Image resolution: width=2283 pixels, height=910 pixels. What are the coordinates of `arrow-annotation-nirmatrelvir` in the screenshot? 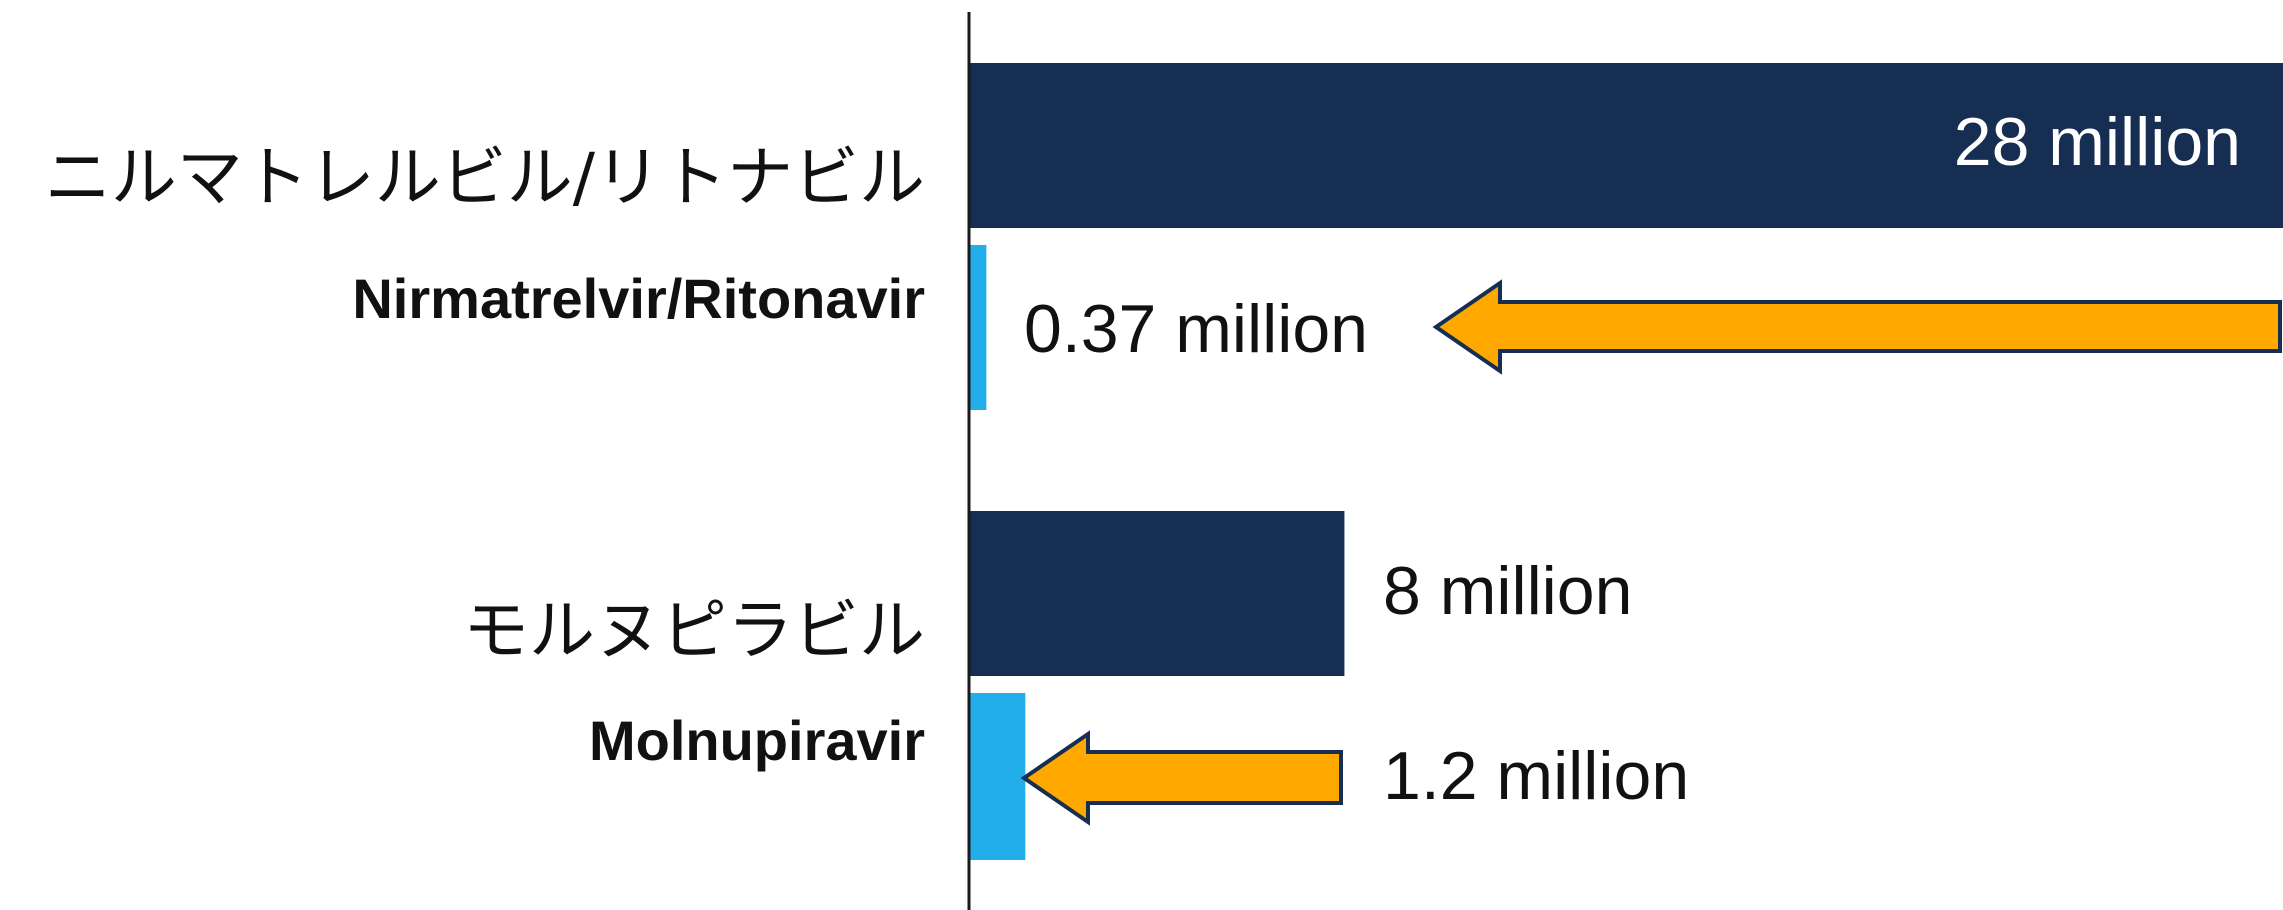 It's located at (1857, 327).